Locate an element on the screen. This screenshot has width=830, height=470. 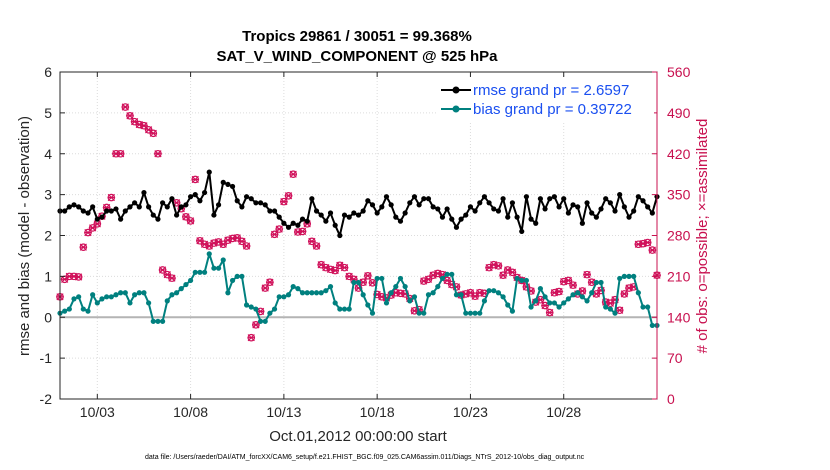
bias-series is located at coordinates (358, 290).